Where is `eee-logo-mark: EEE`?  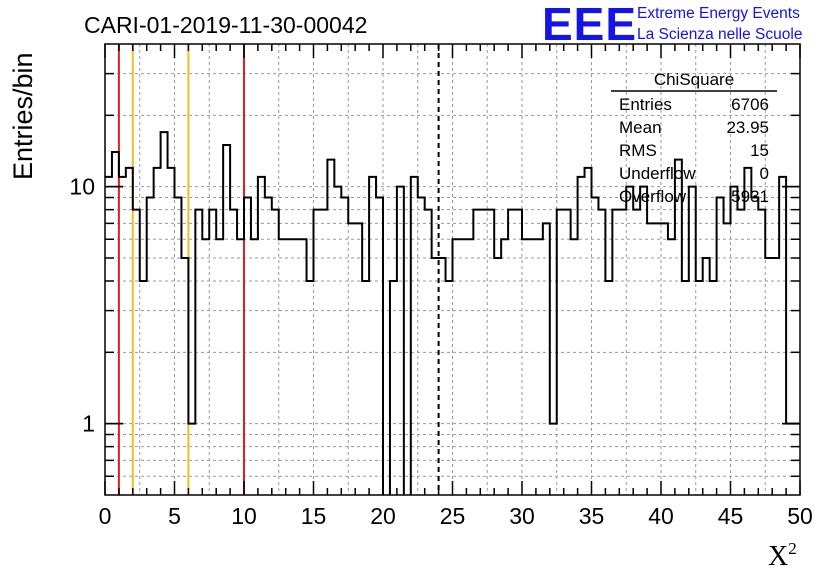 eee-logo-mark: EEE is located at coordinates (589, 25).